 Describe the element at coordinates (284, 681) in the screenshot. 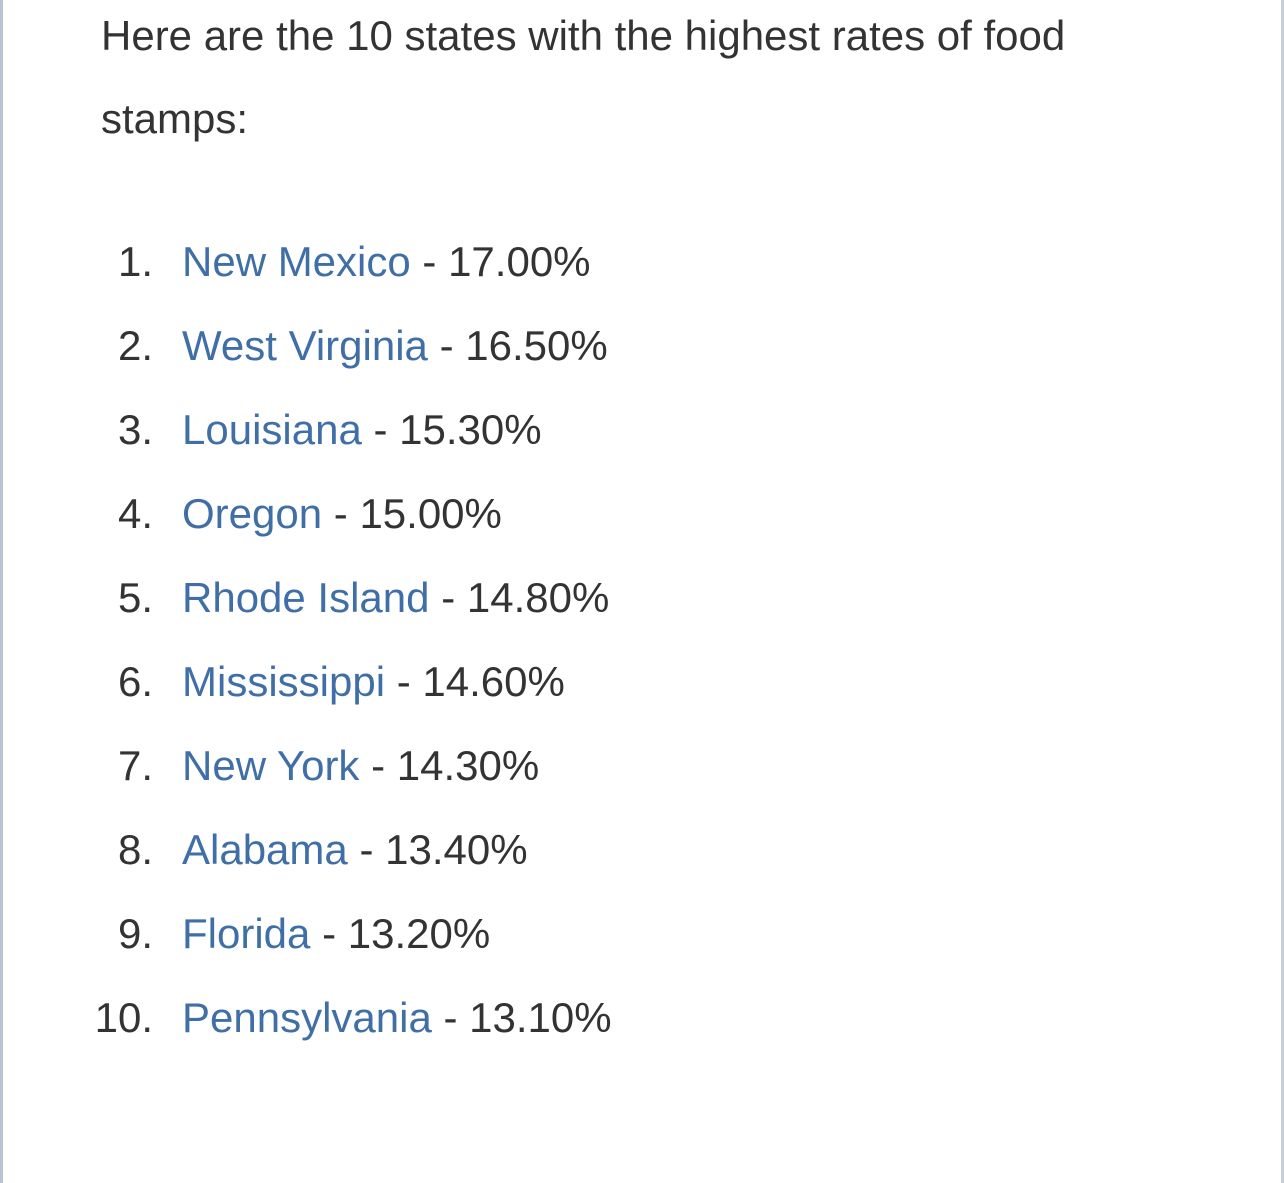

I see `state-link: Mississippi` at that location.